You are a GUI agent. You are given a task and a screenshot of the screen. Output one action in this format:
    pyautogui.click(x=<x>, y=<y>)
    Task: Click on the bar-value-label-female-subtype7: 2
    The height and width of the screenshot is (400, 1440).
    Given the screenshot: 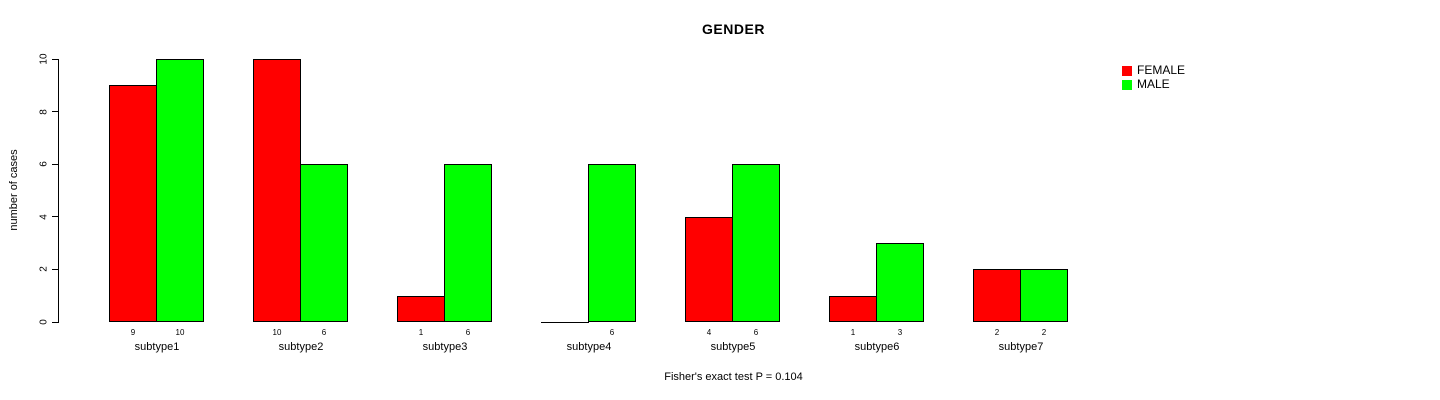 What is the action you would take?
    pyautogui.click(x=997, y=332)
    